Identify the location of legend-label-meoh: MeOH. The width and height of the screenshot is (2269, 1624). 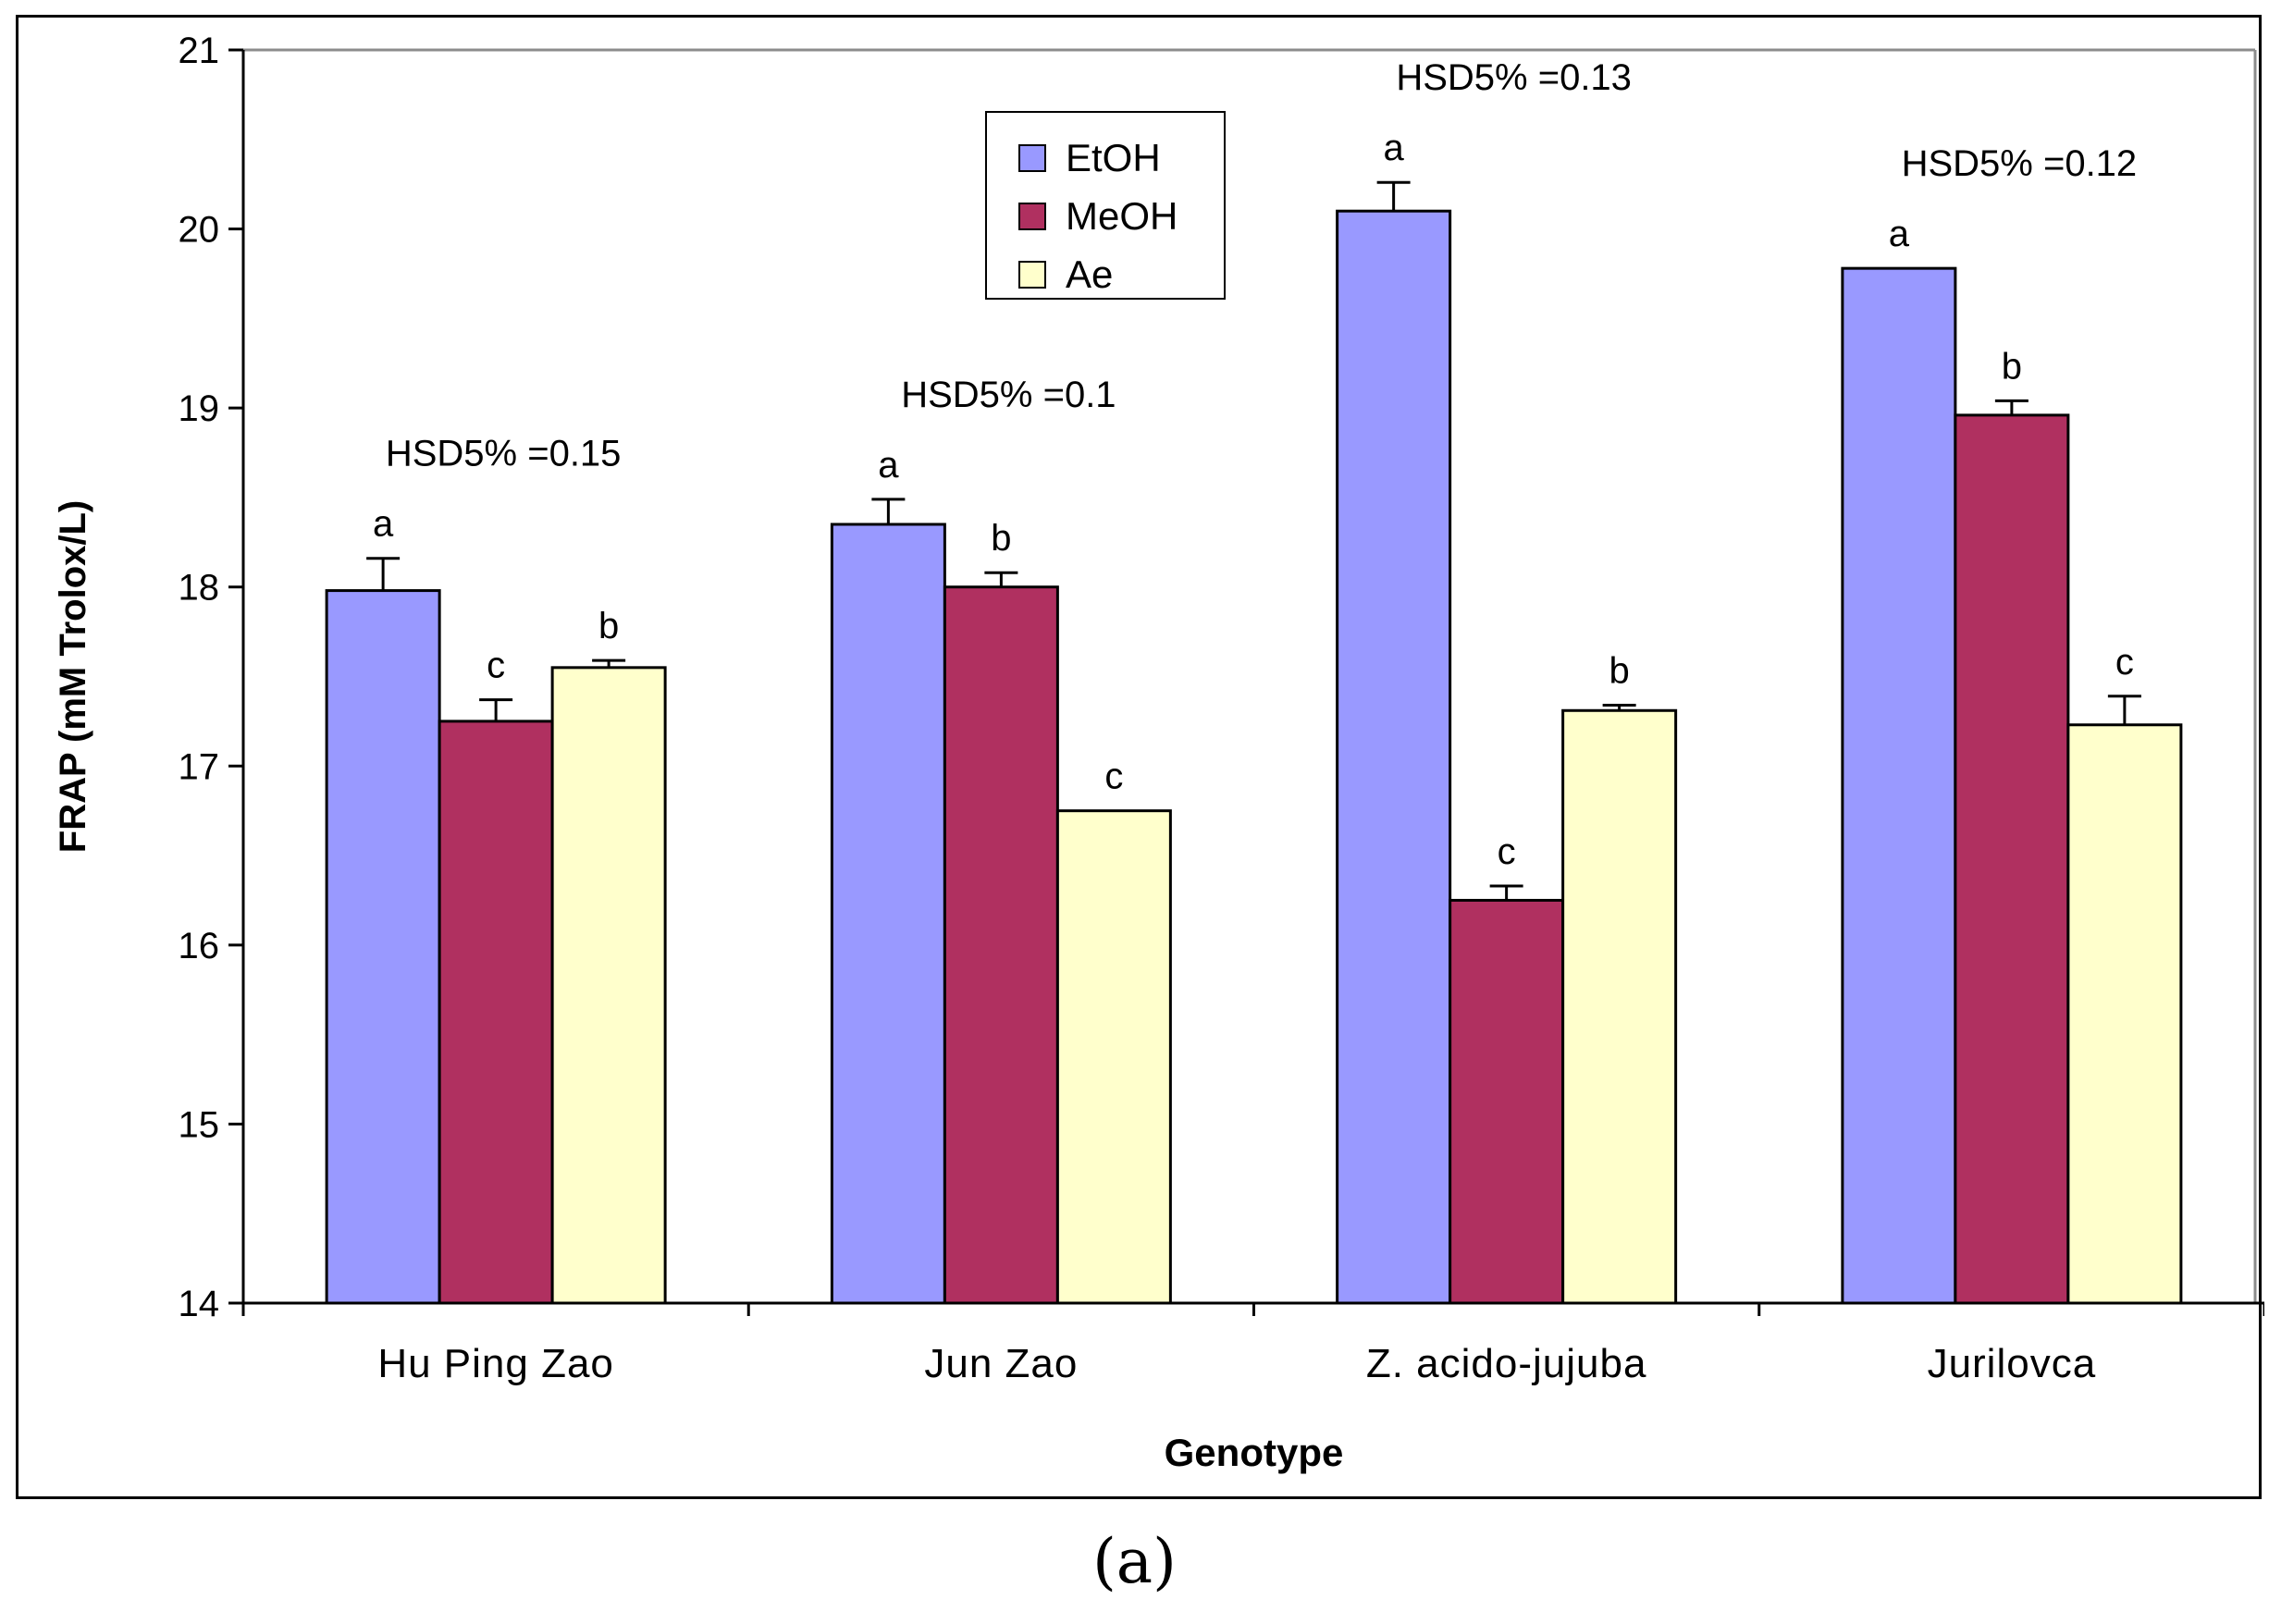
(1122, 216).